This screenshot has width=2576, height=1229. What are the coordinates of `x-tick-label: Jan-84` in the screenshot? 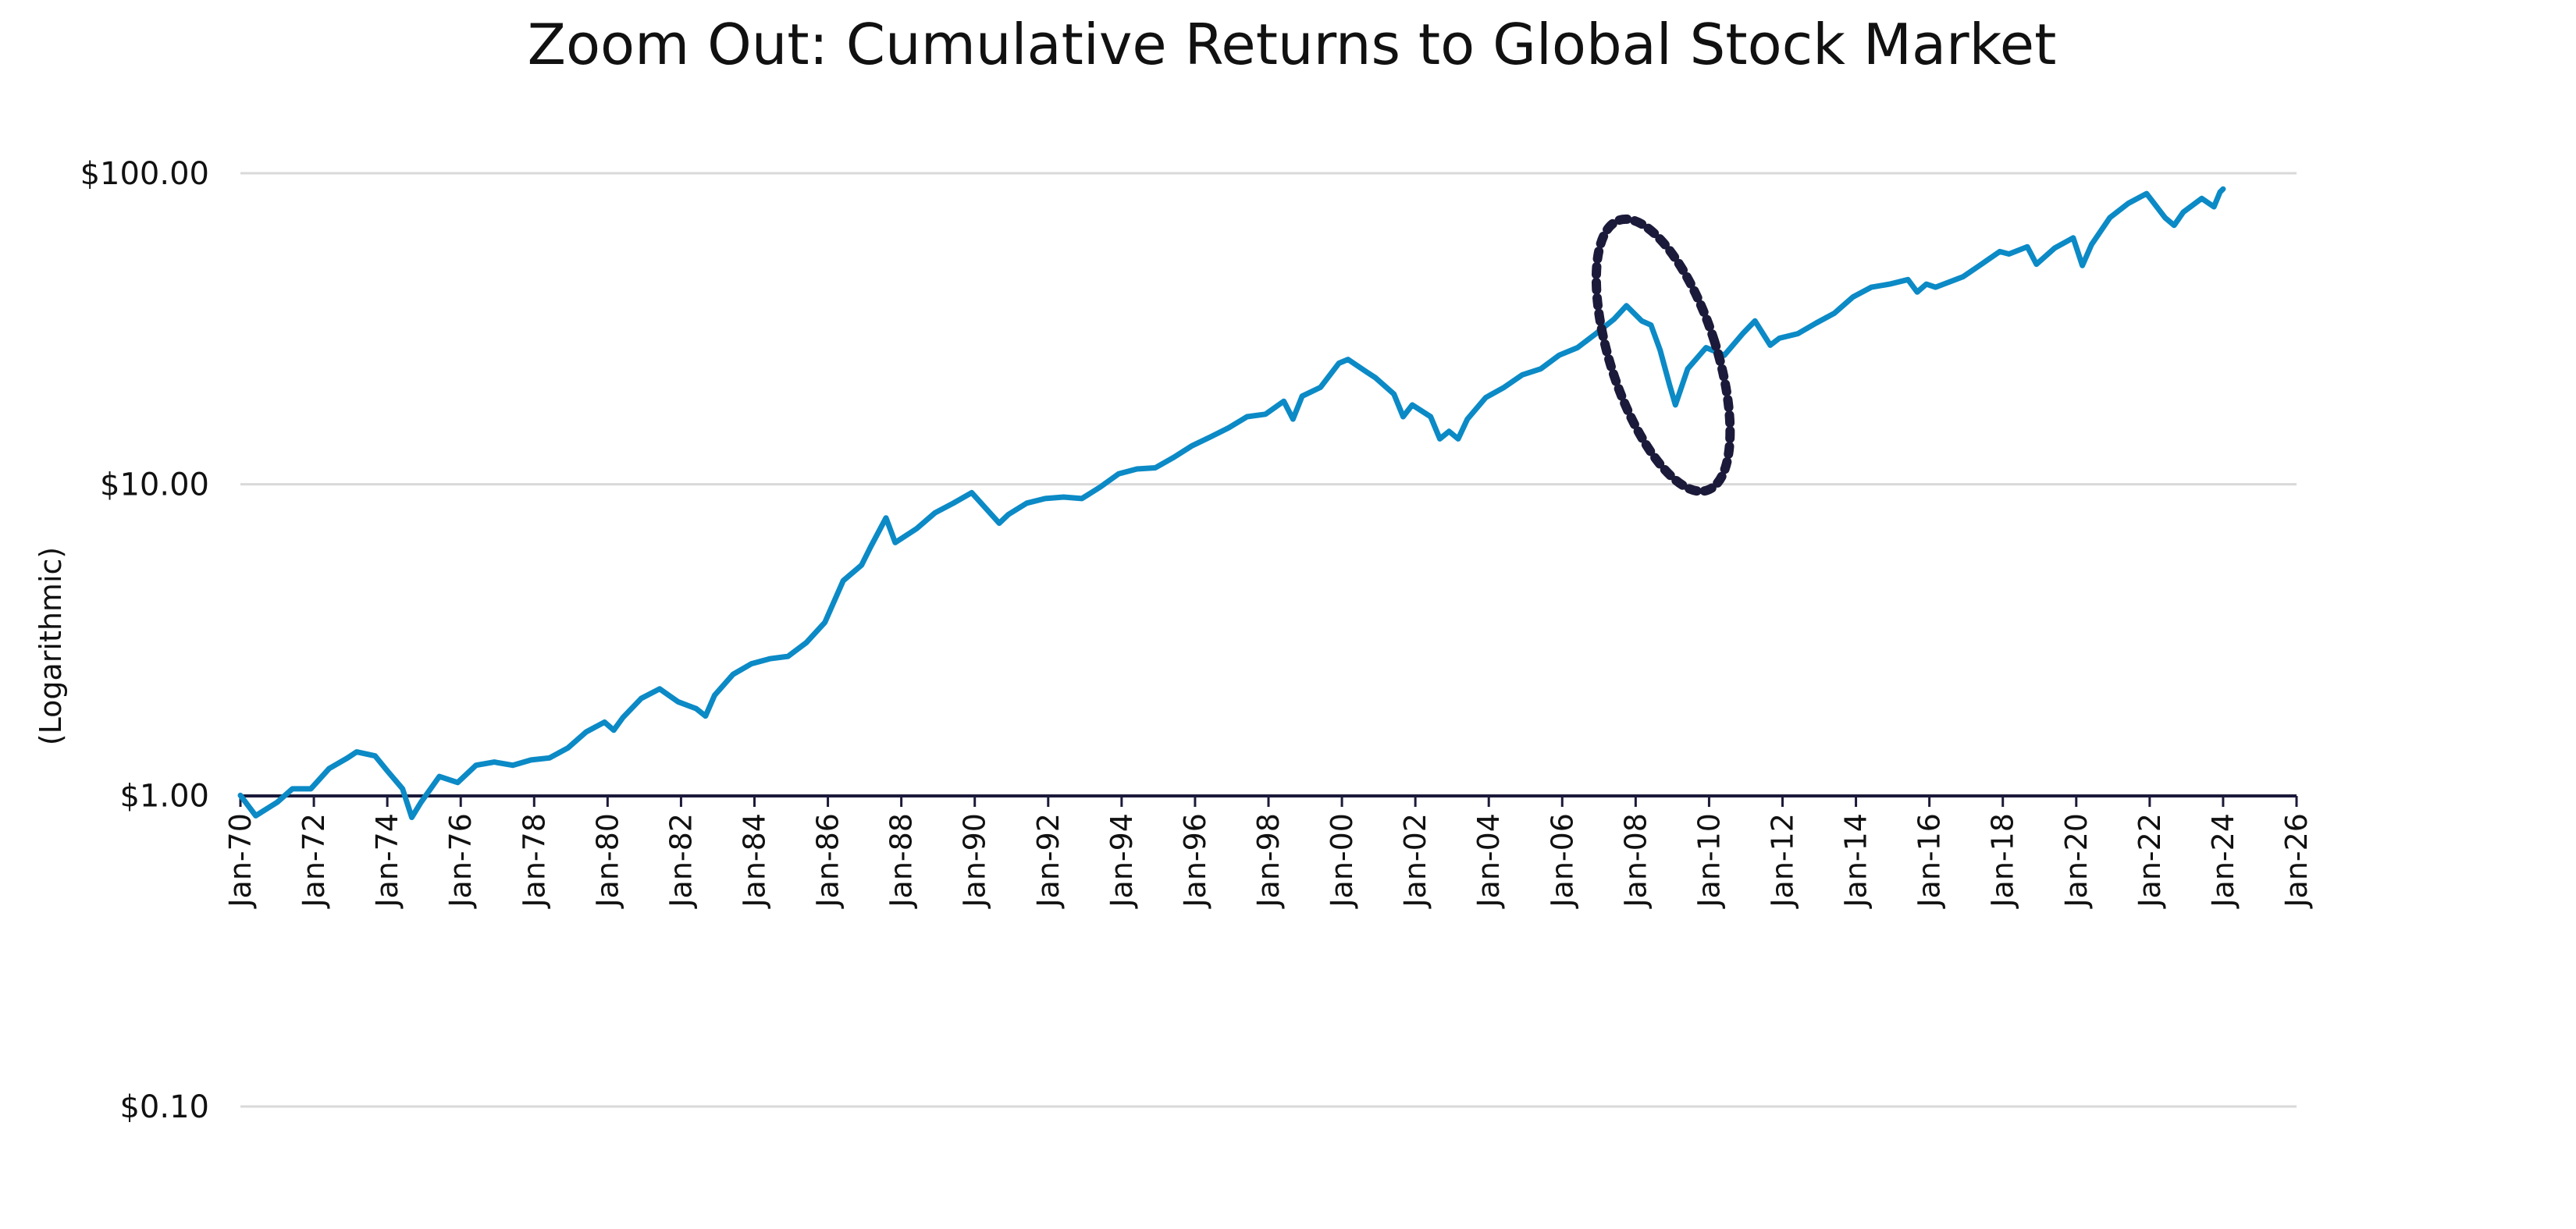 It's located at (755, 861).